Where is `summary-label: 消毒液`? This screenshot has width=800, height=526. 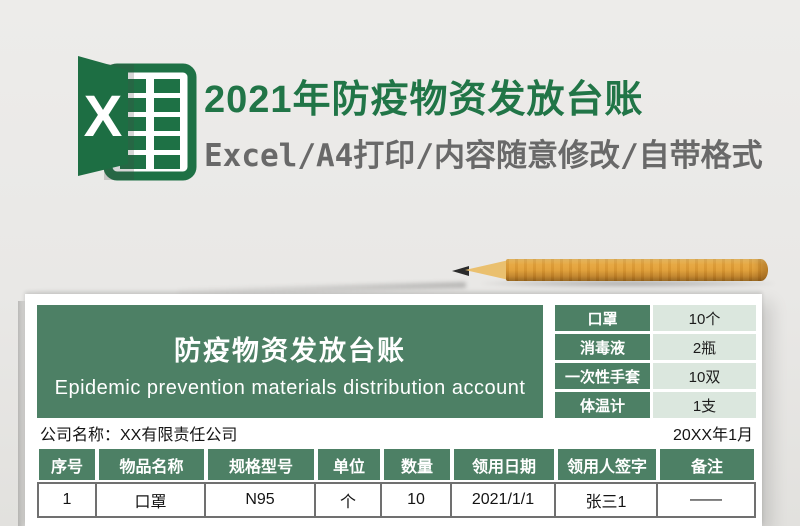 summary-label: 消毒液 is located at coordinates (602, 347).